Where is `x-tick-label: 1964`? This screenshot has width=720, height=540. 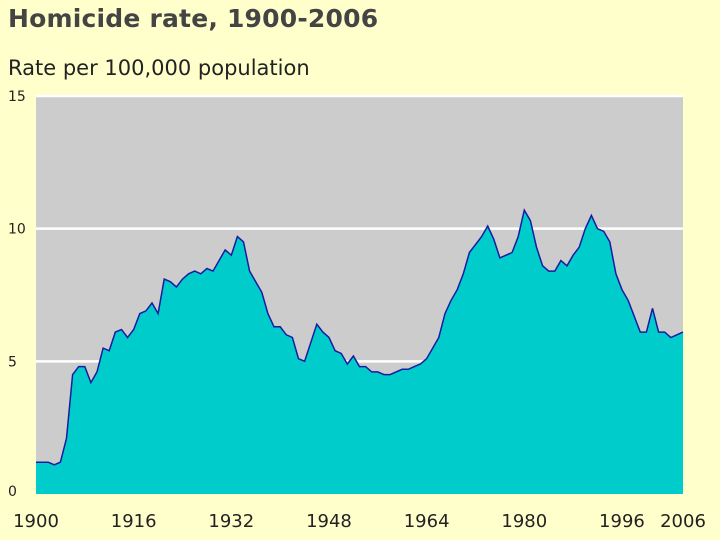
x-tick-label: 1964 is located at coordinates (427, 521).